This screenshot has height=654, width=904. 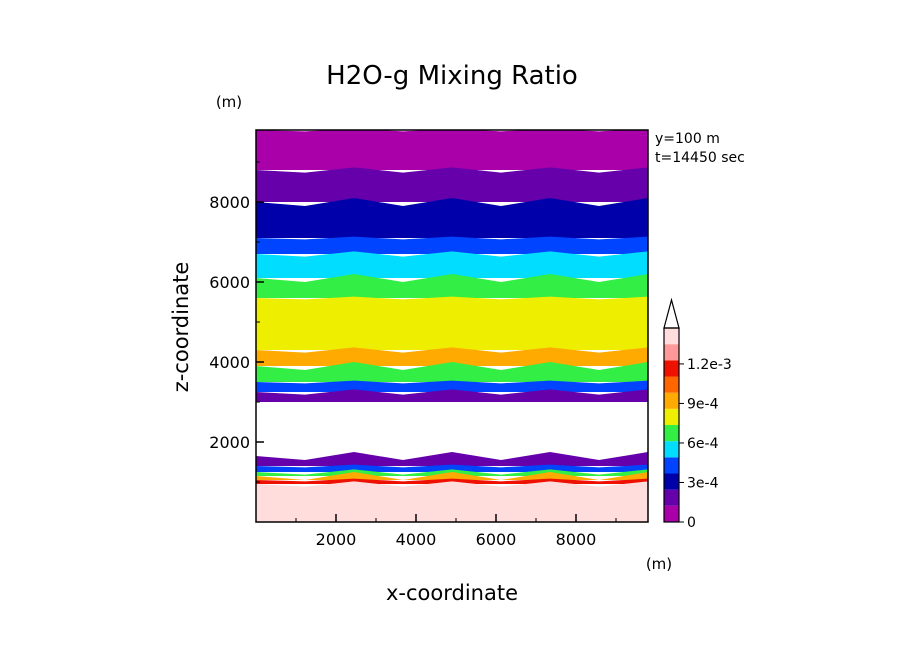 What do you see at coordinates (452, 593) in the screenshot?
I see `x-axis-label: x-coordinate` at bounding box center [452, 593].